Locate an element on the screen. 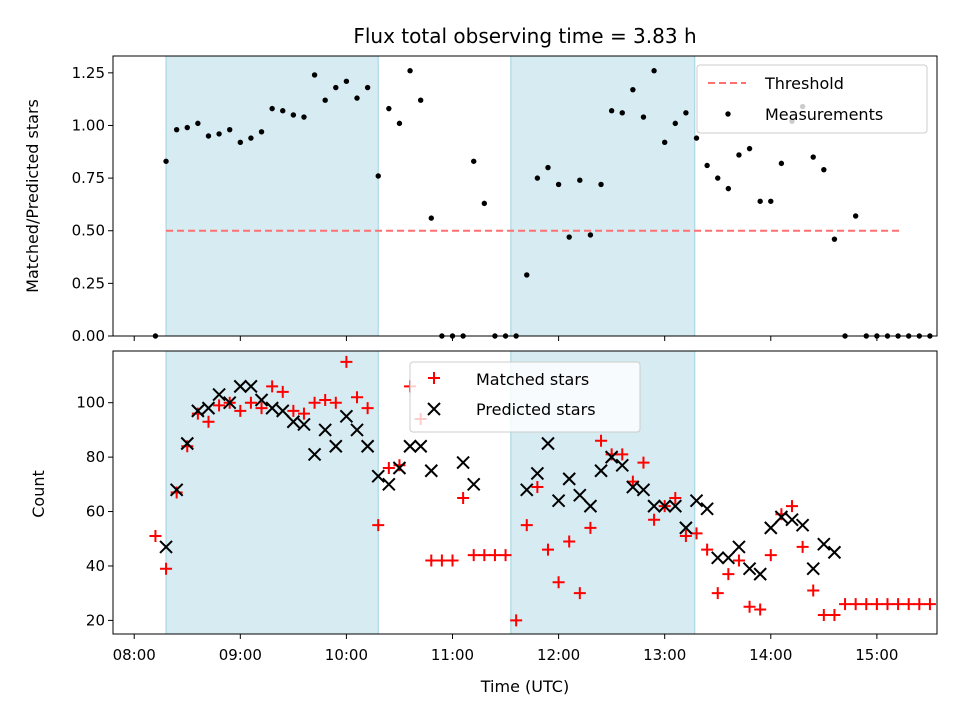 Image resolution: width=960 pixels, height=720 pixels. y-tick-label: 40 is located at coordinates (95, 566).